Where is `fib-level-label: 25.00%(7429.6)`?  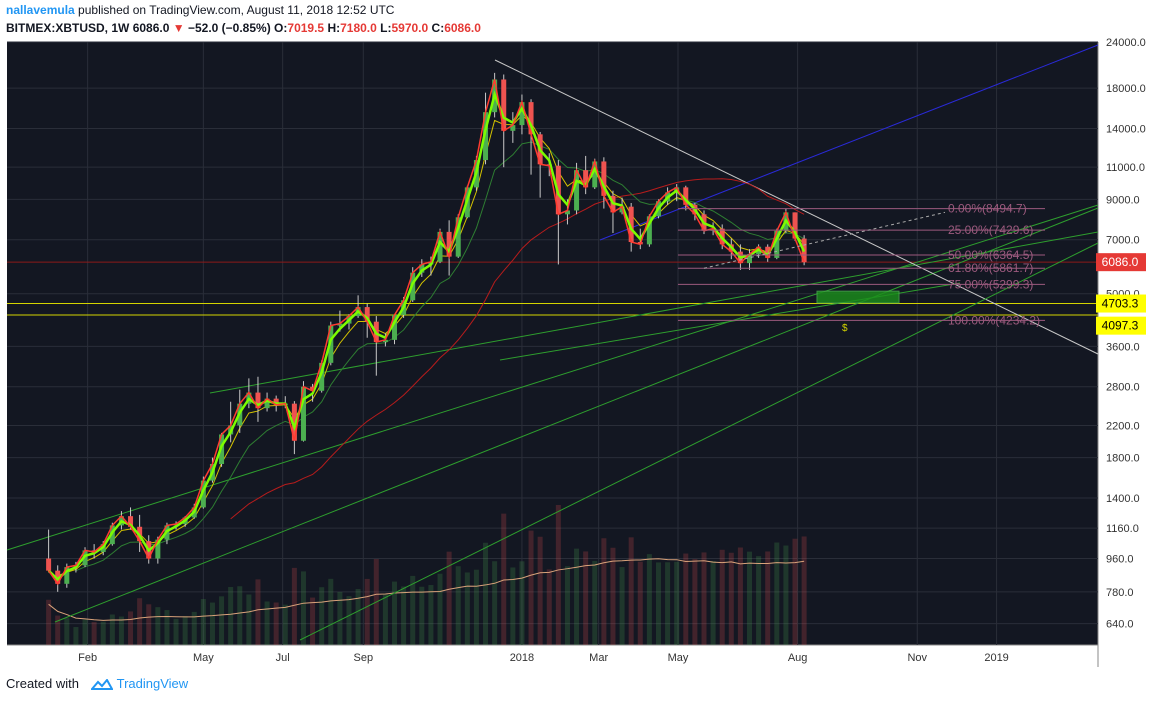
fib-level-label: 25.00%(7429.6) is located at coordinates (990, 230).